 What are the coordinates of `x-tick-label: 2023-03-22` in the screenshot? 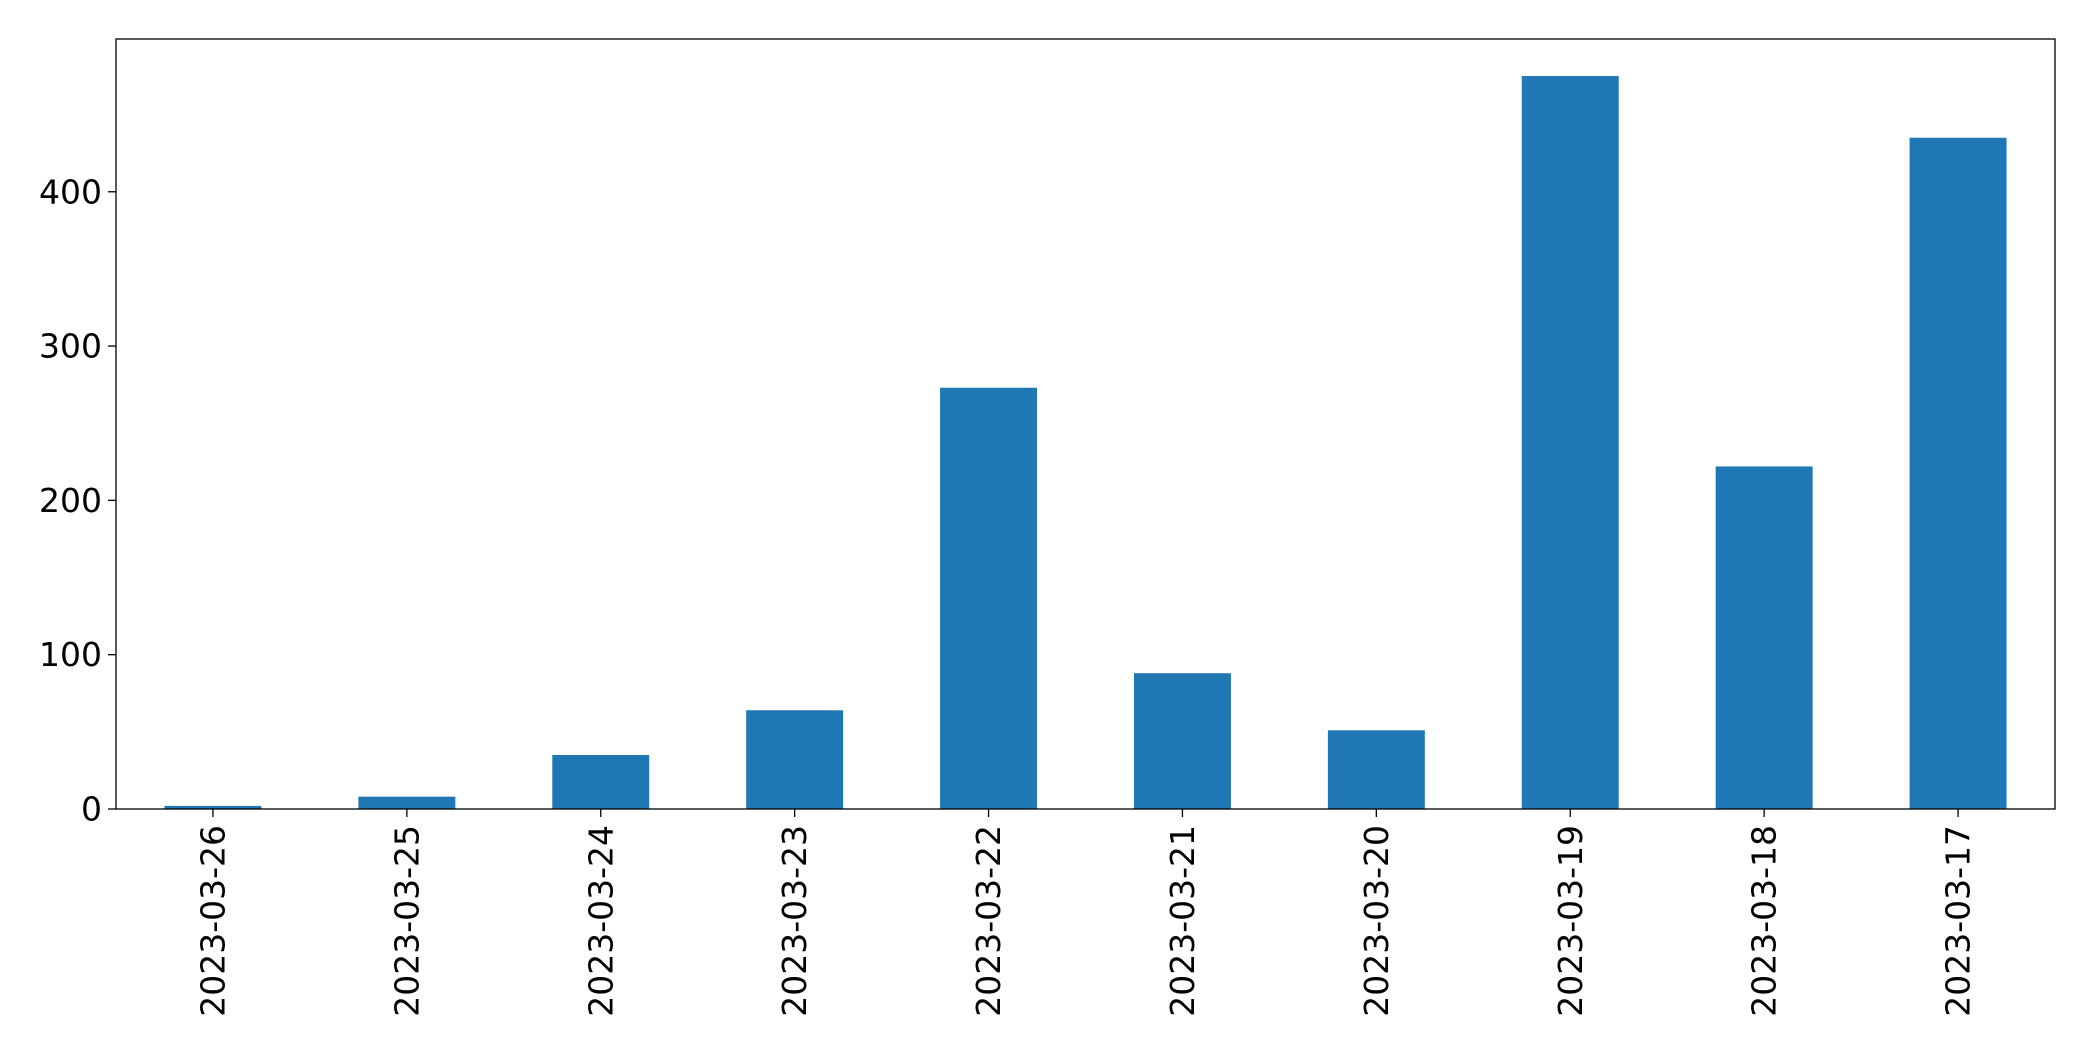 It's located at (988, 921).